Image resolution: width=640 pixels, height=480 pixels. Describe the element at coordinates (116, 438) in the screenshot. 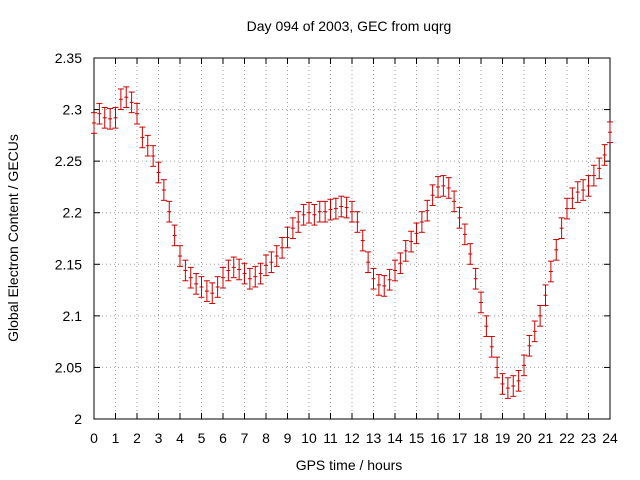

I see `x-tick-label: 1` at that location.